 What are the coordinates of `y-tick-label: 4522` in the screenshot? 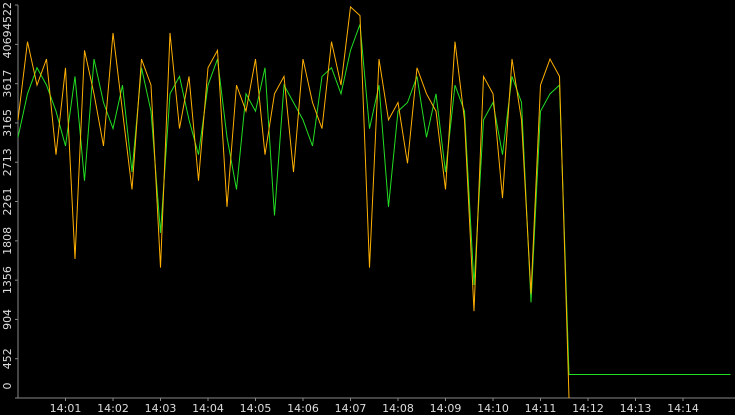 It's located at (7, 16).